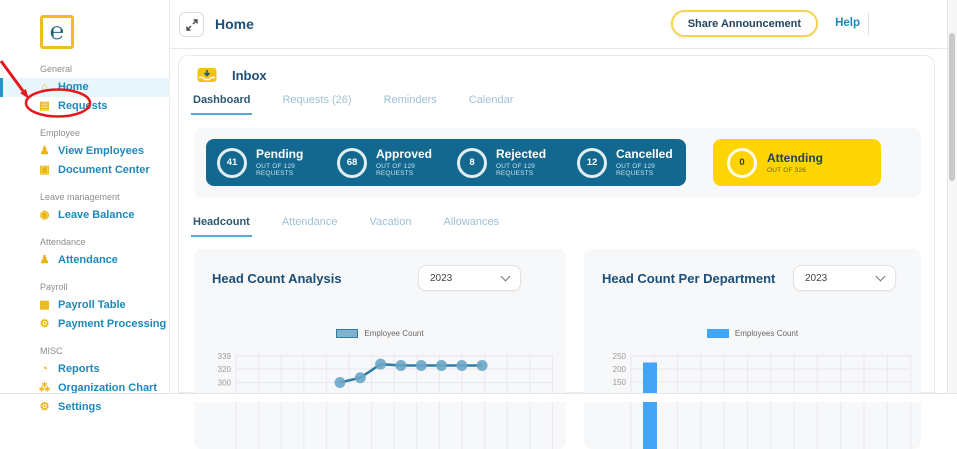 The width and height of the screenshot is (957, 449). Describe the element at coordinates (952, 196) in the screenshot. I see `page-scrollbar` at that location.